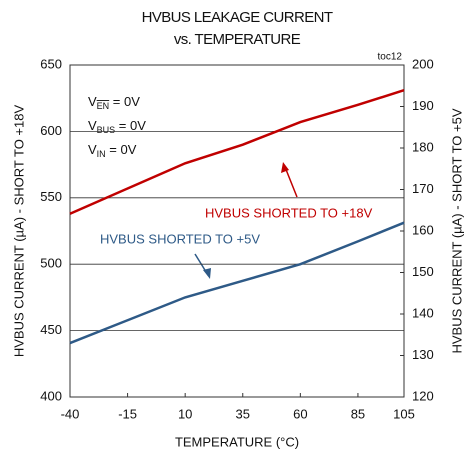 This screenshot has width=468, height=464. I want to click on y2-tick-label: 180, so click(423, 146).